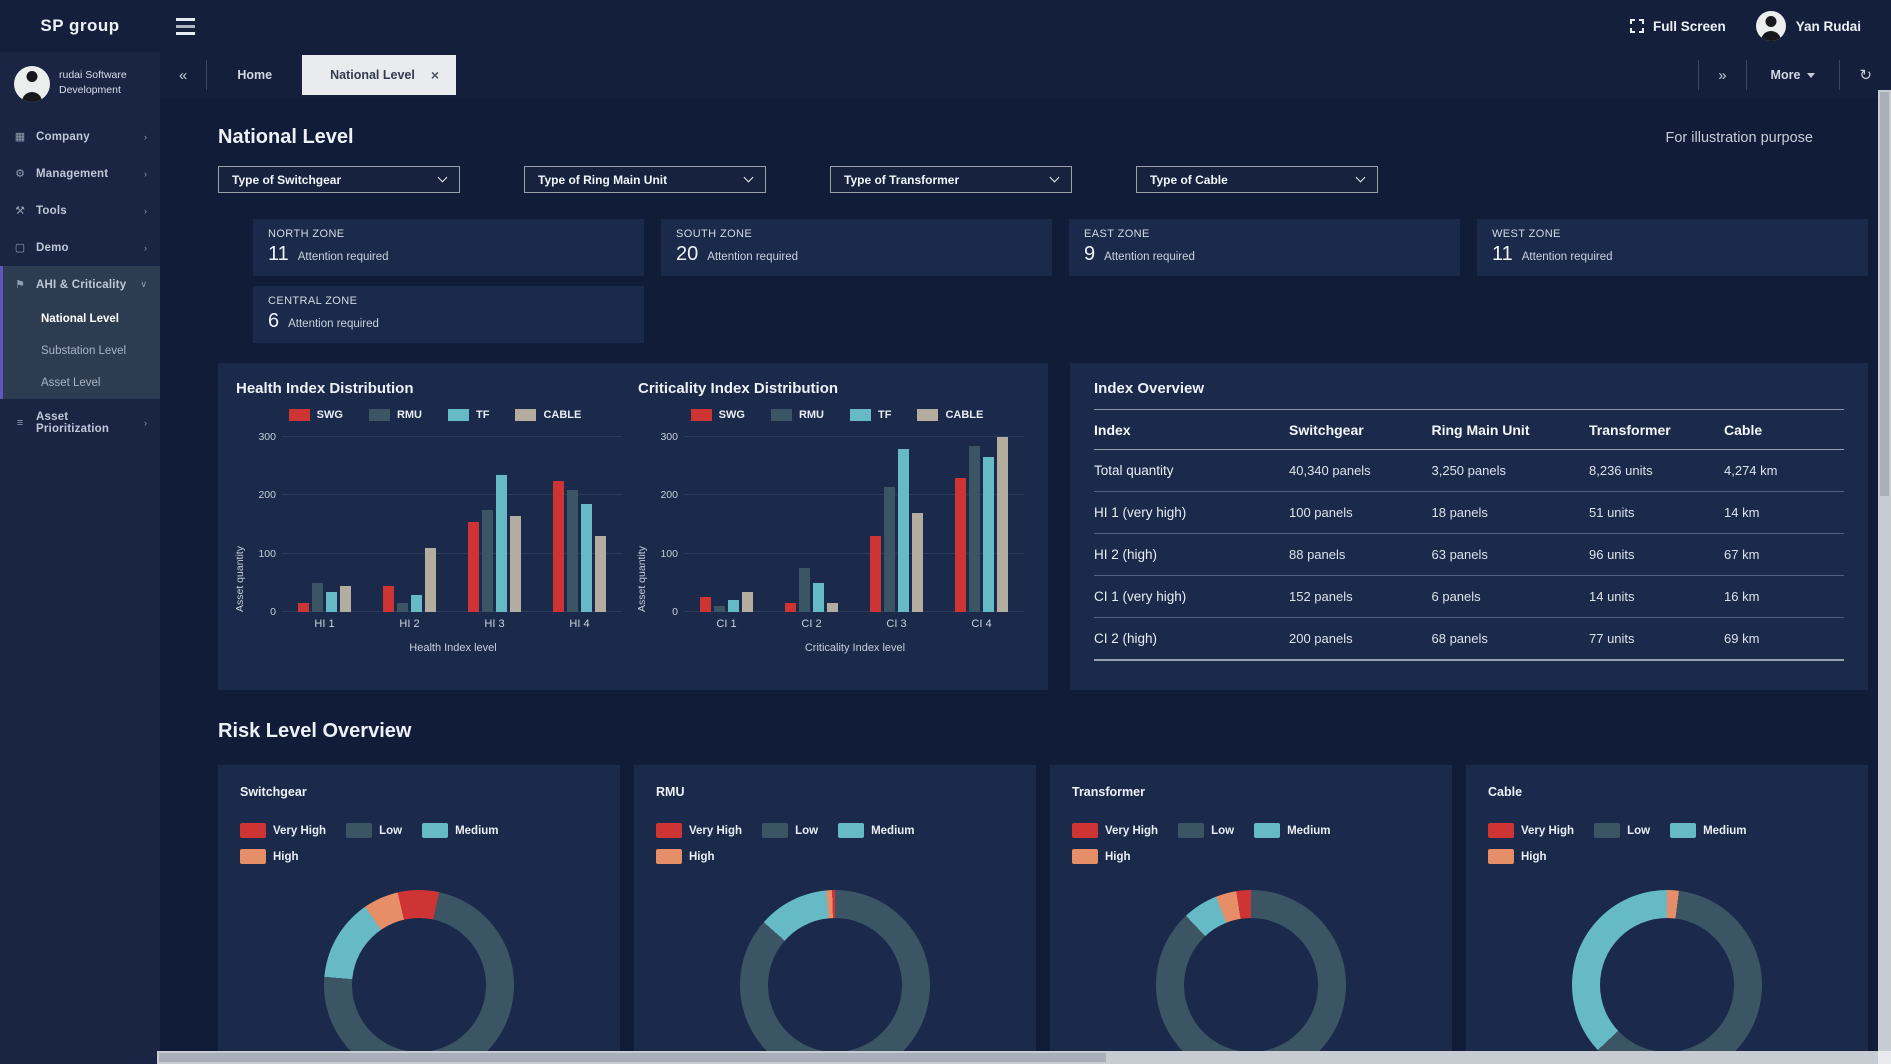 This screenshot has width=1891, height=1064. Describe the element at coordinates (419, 985) in the screenshot. I see `donut-hole` at that location.